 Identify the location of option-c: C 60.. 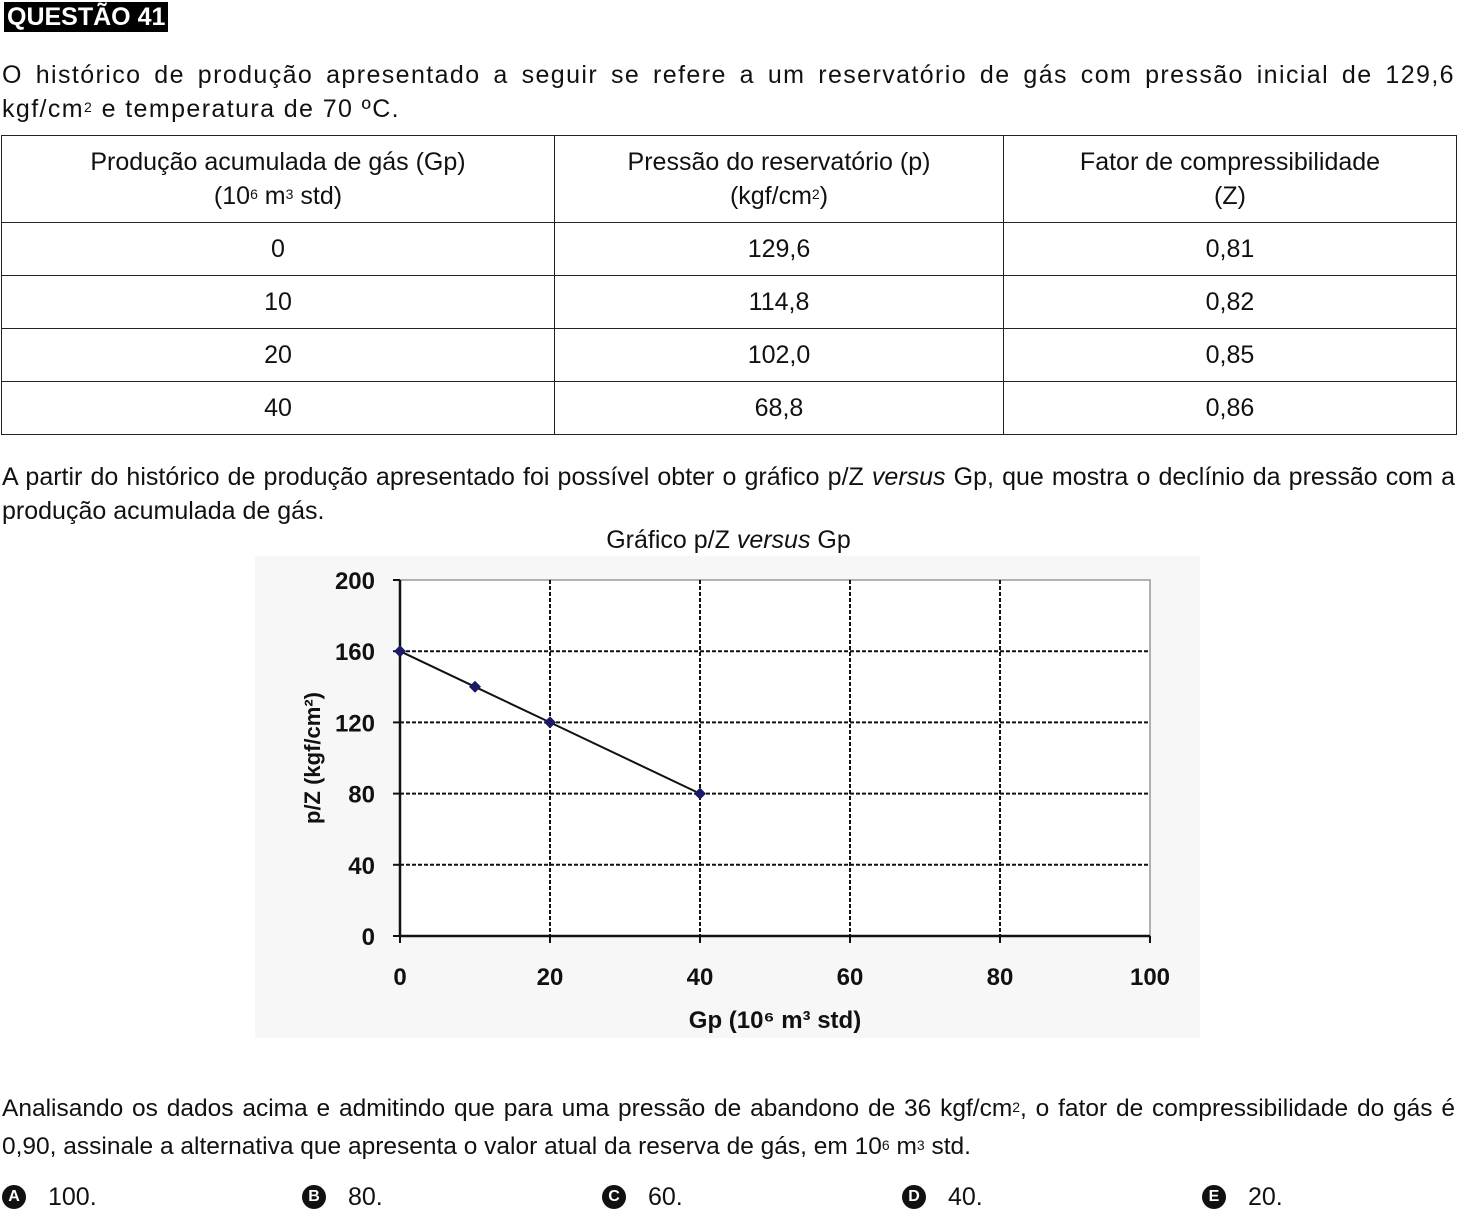
(642, 1197).